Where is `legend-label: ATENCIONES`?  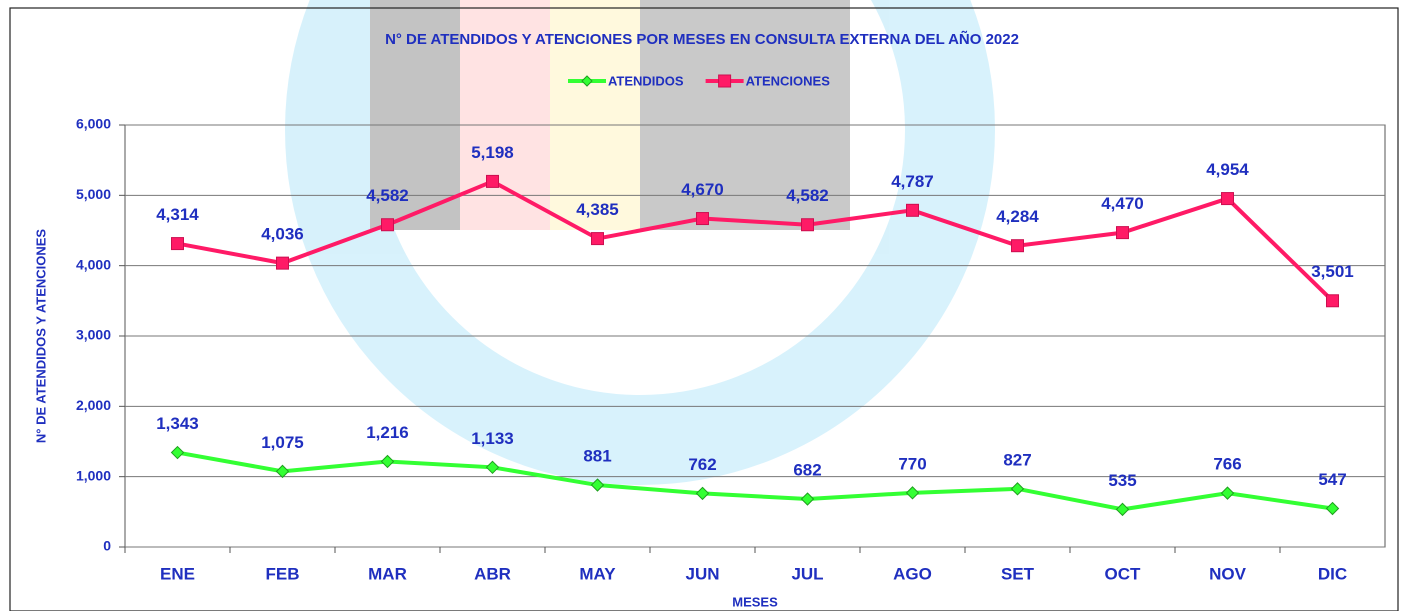 legend-label: ATENCIONES is located at coordinates (788, 80).